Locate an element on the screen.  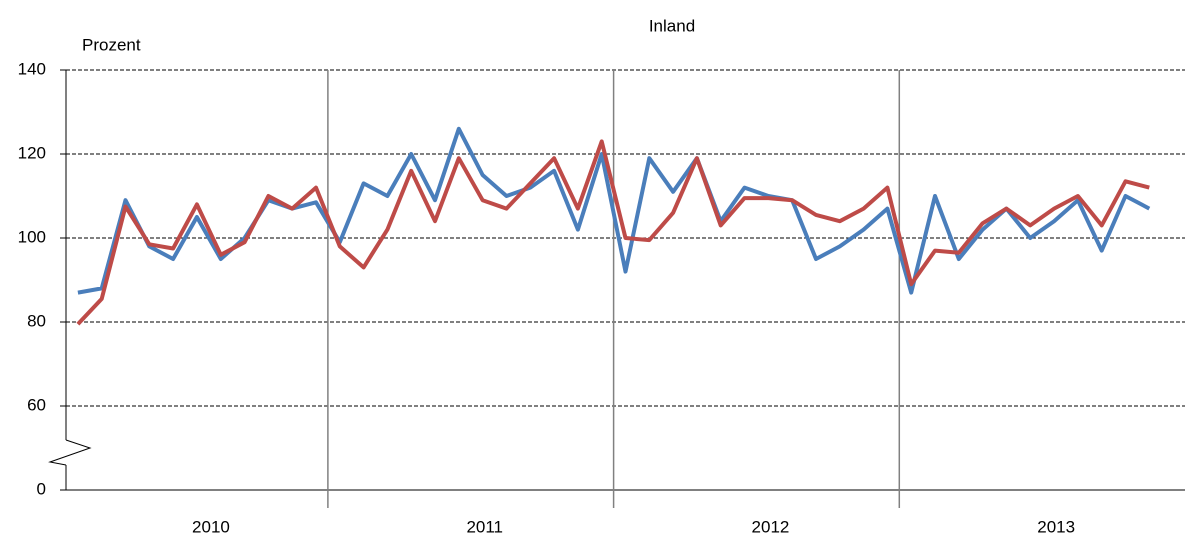
y-tick-label: 60 is located at coordinates (36, 404).